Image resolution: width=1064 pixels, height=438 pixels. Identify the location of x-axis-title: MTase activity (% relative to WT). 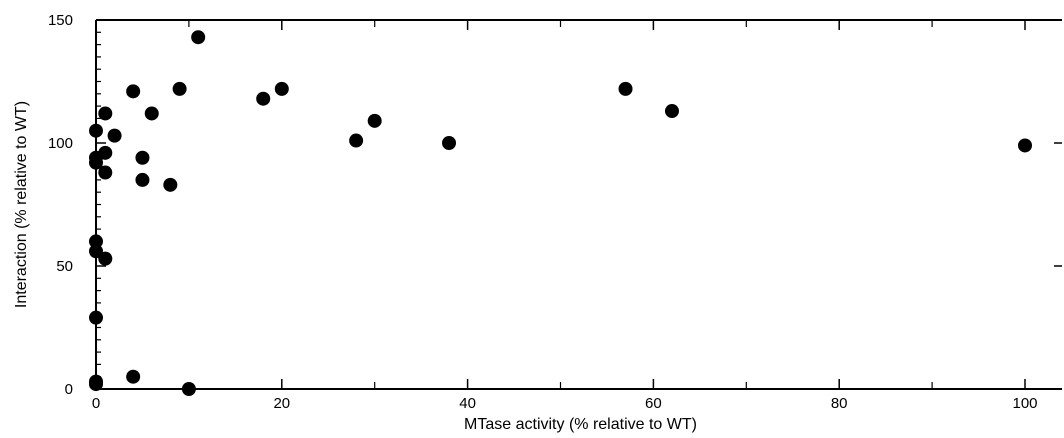
(580, 424).